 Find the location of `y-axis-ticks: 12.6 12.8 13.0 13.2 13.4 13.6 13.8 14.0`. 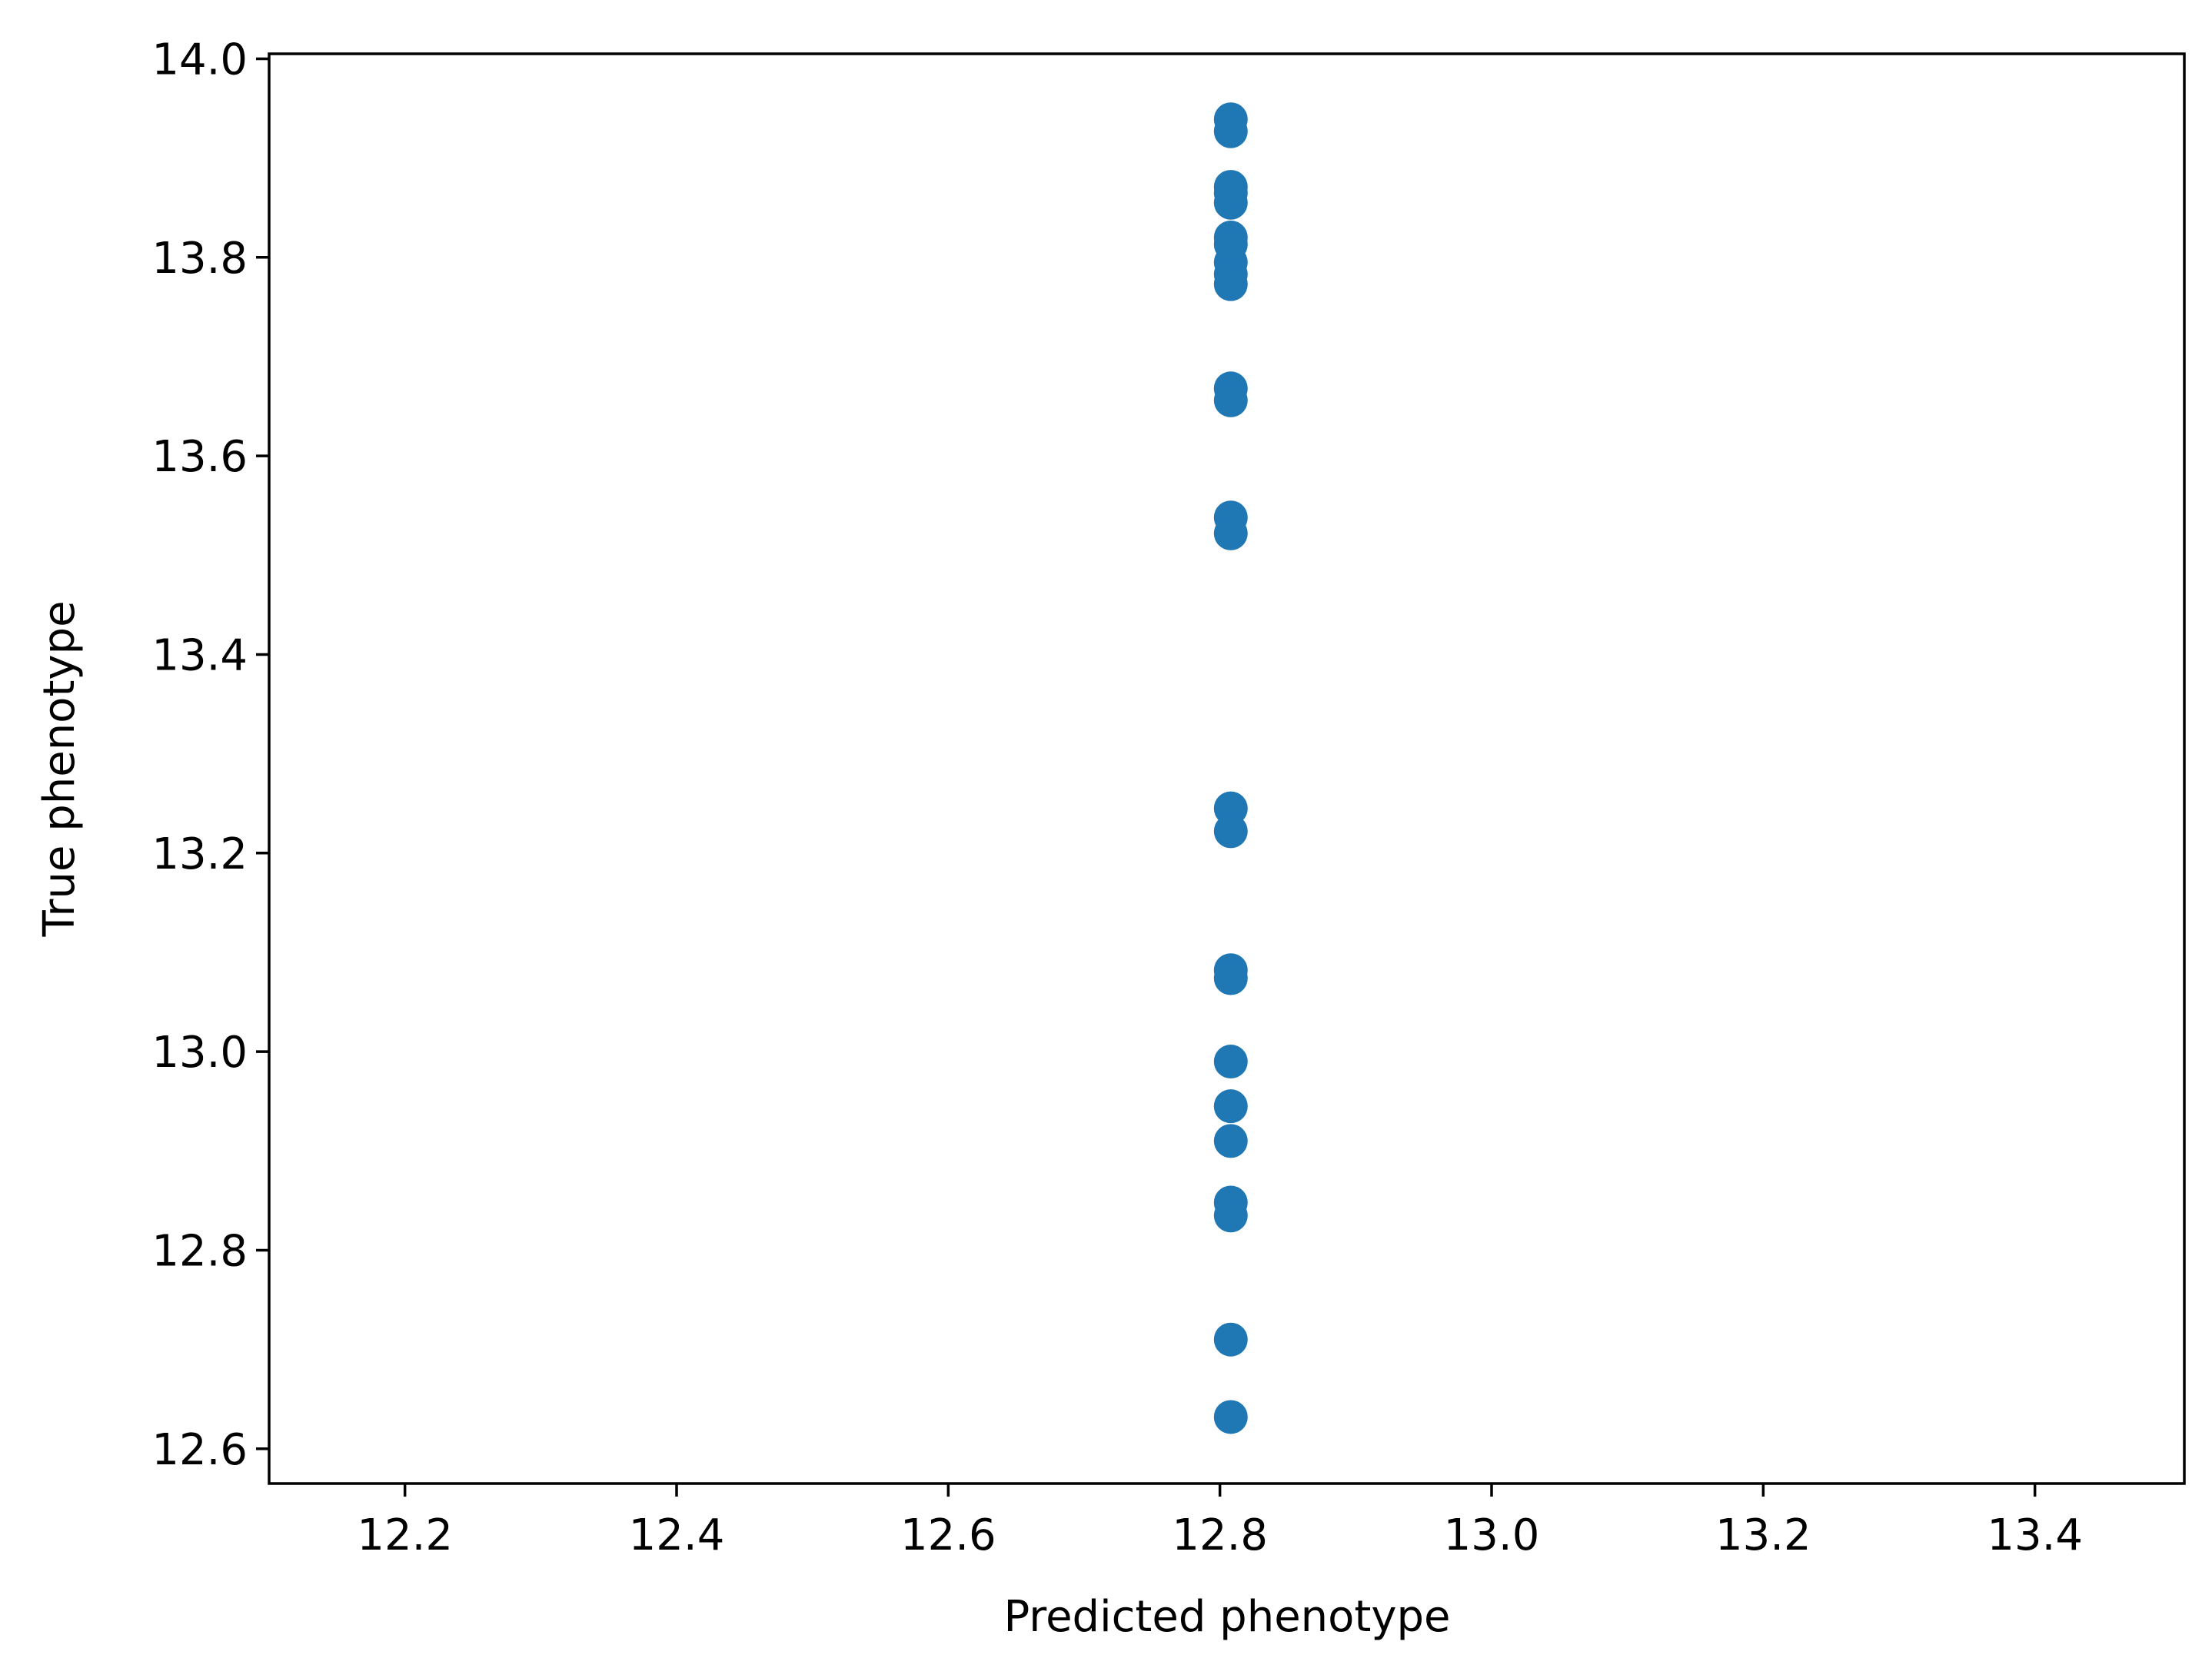

y-axis-ticks: 12.6 12.8 13.0 13.2 13.4 13.6 13.8 14.0 is located at coordinates (210, 755).